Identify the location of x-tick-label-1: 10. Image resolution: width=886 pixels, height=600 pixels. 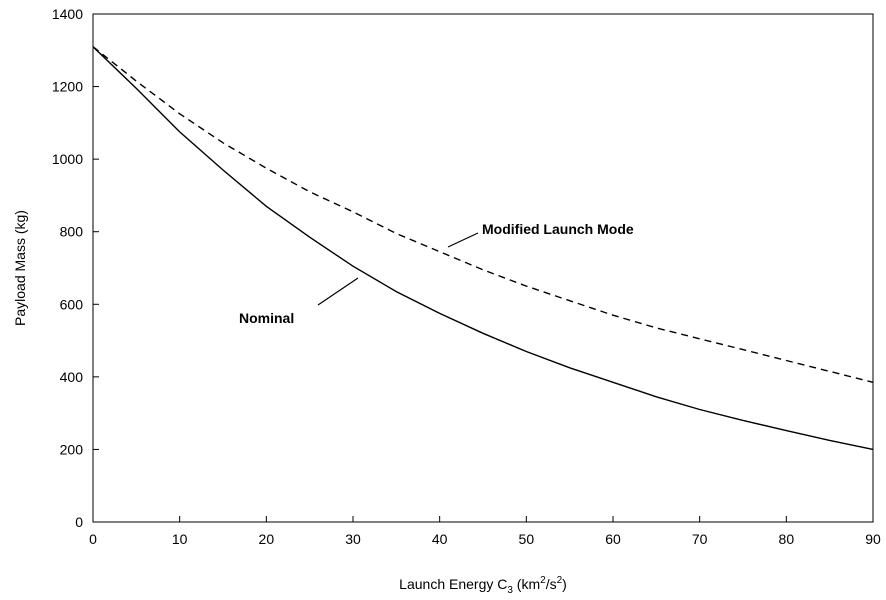
(180, 539).